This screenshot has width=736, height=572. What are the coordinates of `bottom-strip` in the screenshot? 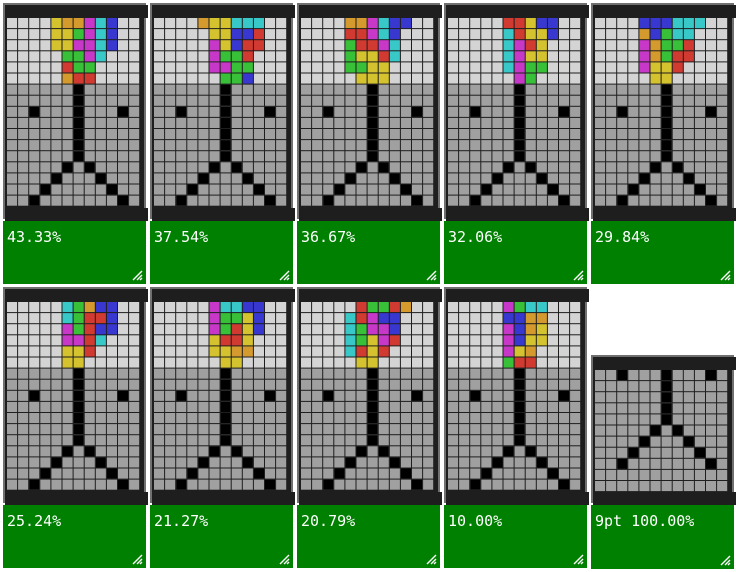 It's located at (517, 214).